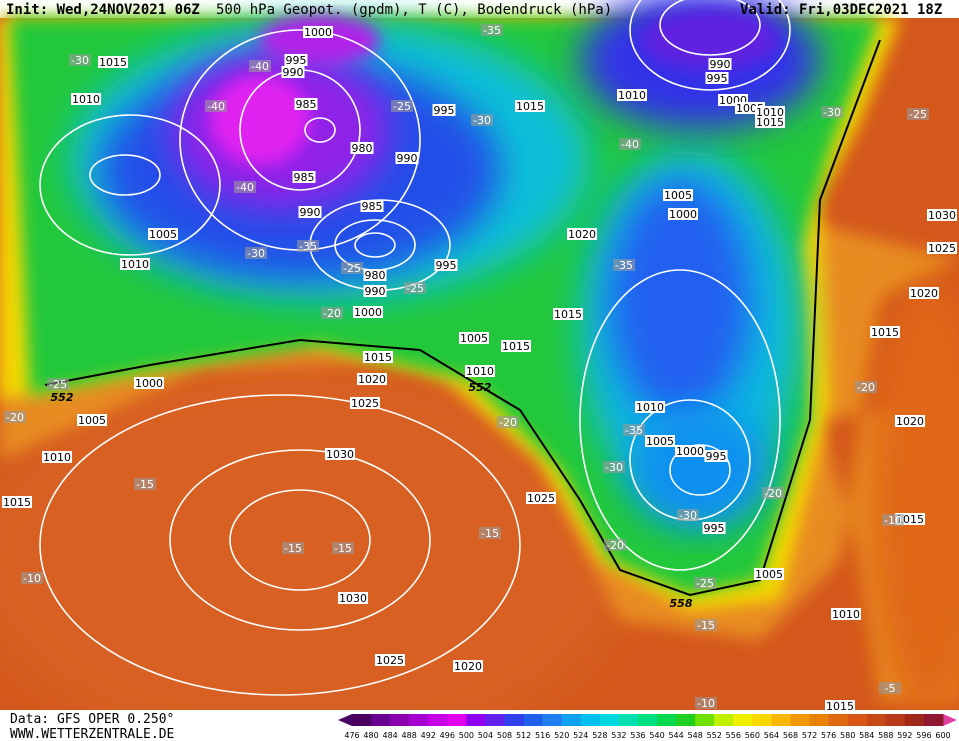  Describe the element at coordinates (62, 397) in the screenshot. I see `height-label: 552` at that location.